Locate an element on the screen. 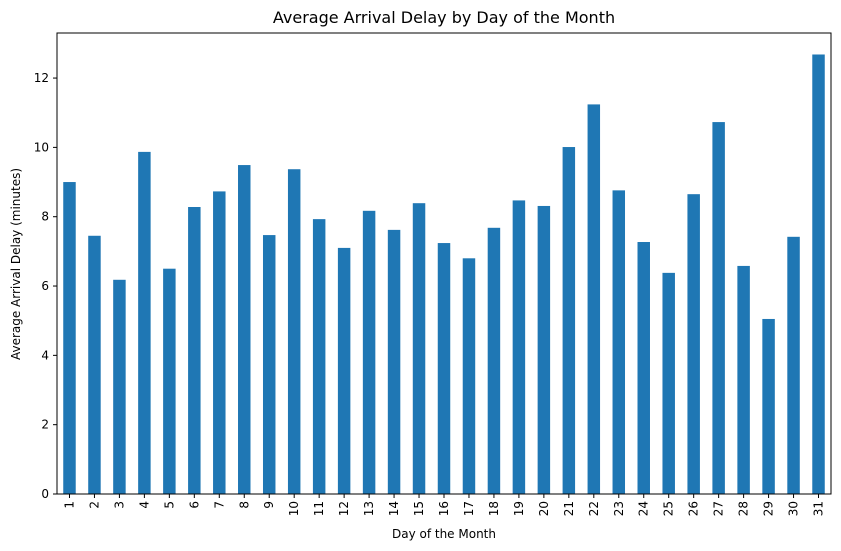  x-tick-label: 14 is located at coordinates (394, 508).